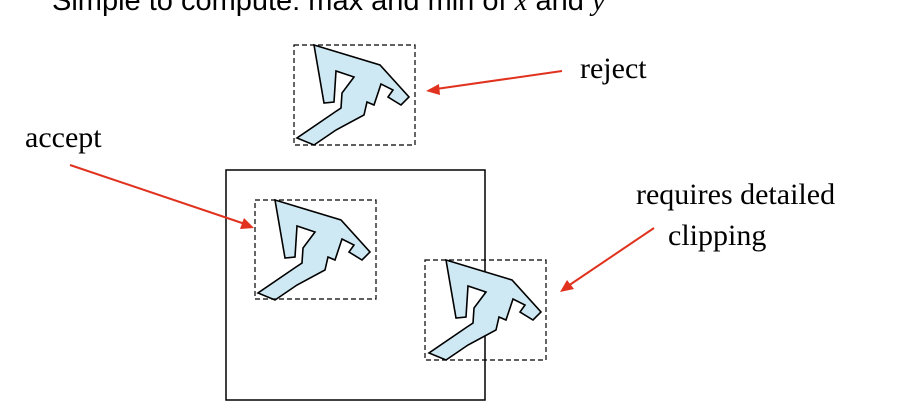 The height and width of the screenshot is (414, 898). What do you see at coordinates (607, 259) in the screenshot?
I see `detailed-clipping-arrow` at bounding box center [607, 259].